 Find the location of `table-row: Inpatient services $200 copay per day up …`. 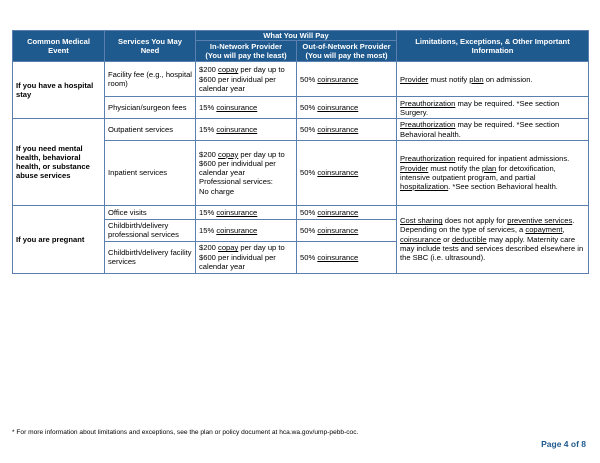

table-row: Inpatient services $200 copay per day up … is located at coordinates (301, 172).